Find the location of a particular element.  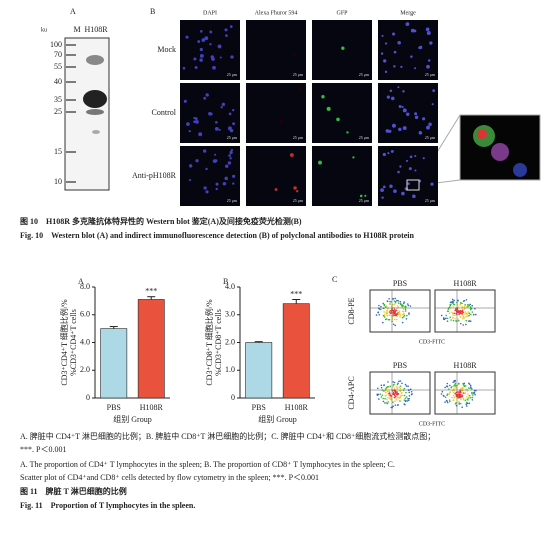

y-axis-label: %CD3⁺CD4⁺T cells is located at coordinates (73, 342).